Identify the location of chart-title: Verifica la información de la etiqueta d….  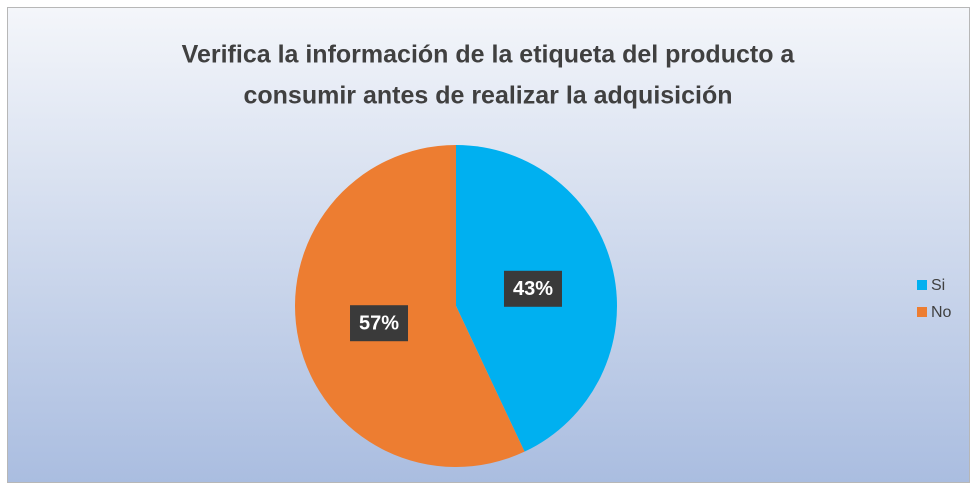
(489, 55).